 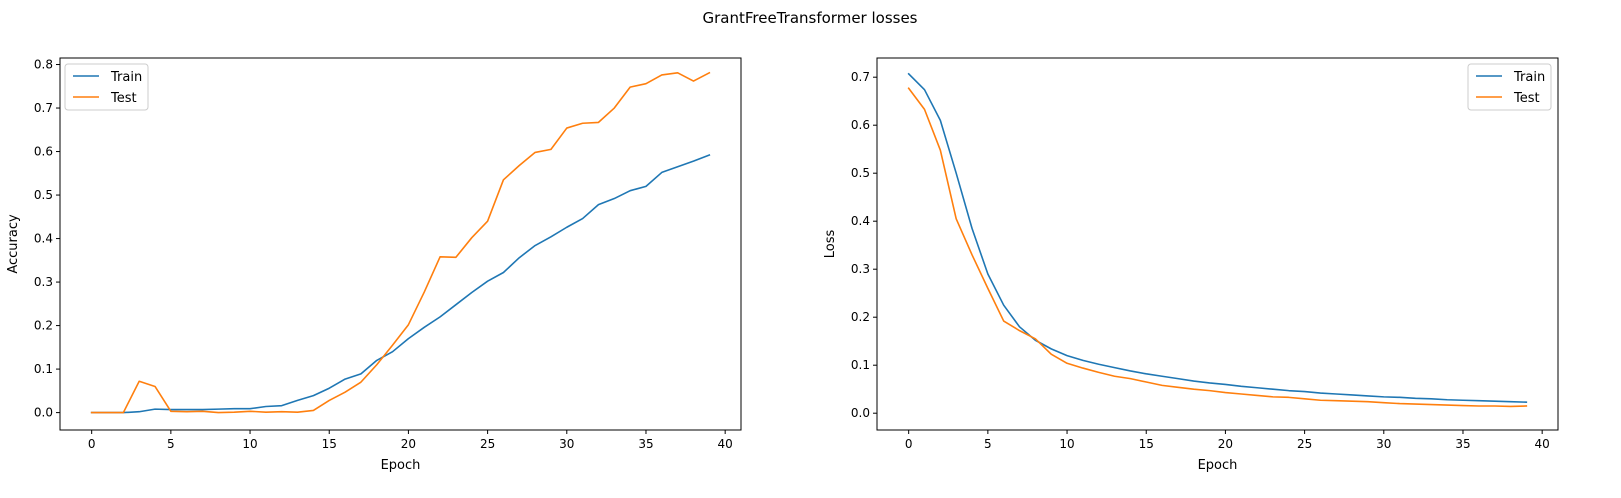 I want to click on y-axis-label: Accuracy, so click(x=13, y=244).